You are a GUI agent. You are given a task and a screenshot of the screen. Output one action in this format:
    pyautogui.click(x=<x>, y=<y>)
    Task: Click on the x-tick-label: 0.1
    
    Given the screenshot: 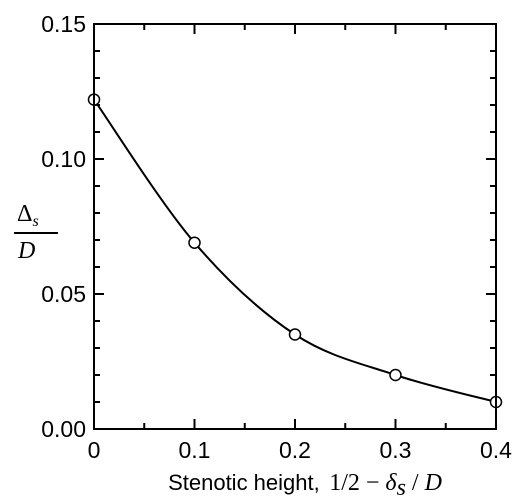 What is the action you would take?
    pyautogui.click(x=195, y=450)
    